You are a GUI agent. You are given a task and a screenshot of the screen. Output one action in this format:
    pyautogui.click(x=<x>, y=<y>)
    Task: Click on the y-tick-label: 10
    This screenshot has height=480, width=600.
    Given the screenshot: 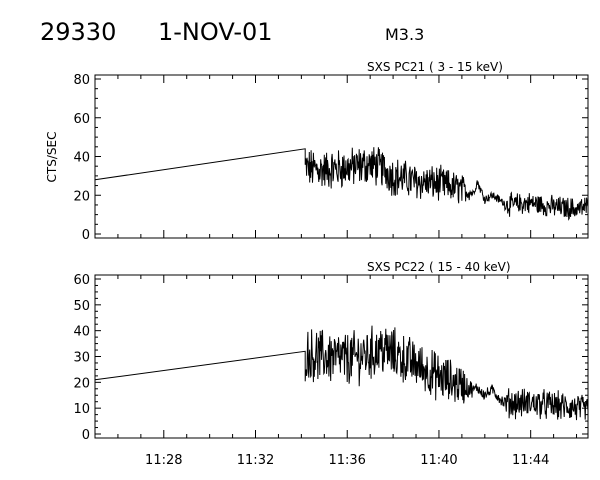 What is the action you would take?
    pyautogui.click(x=81, y=409)
    